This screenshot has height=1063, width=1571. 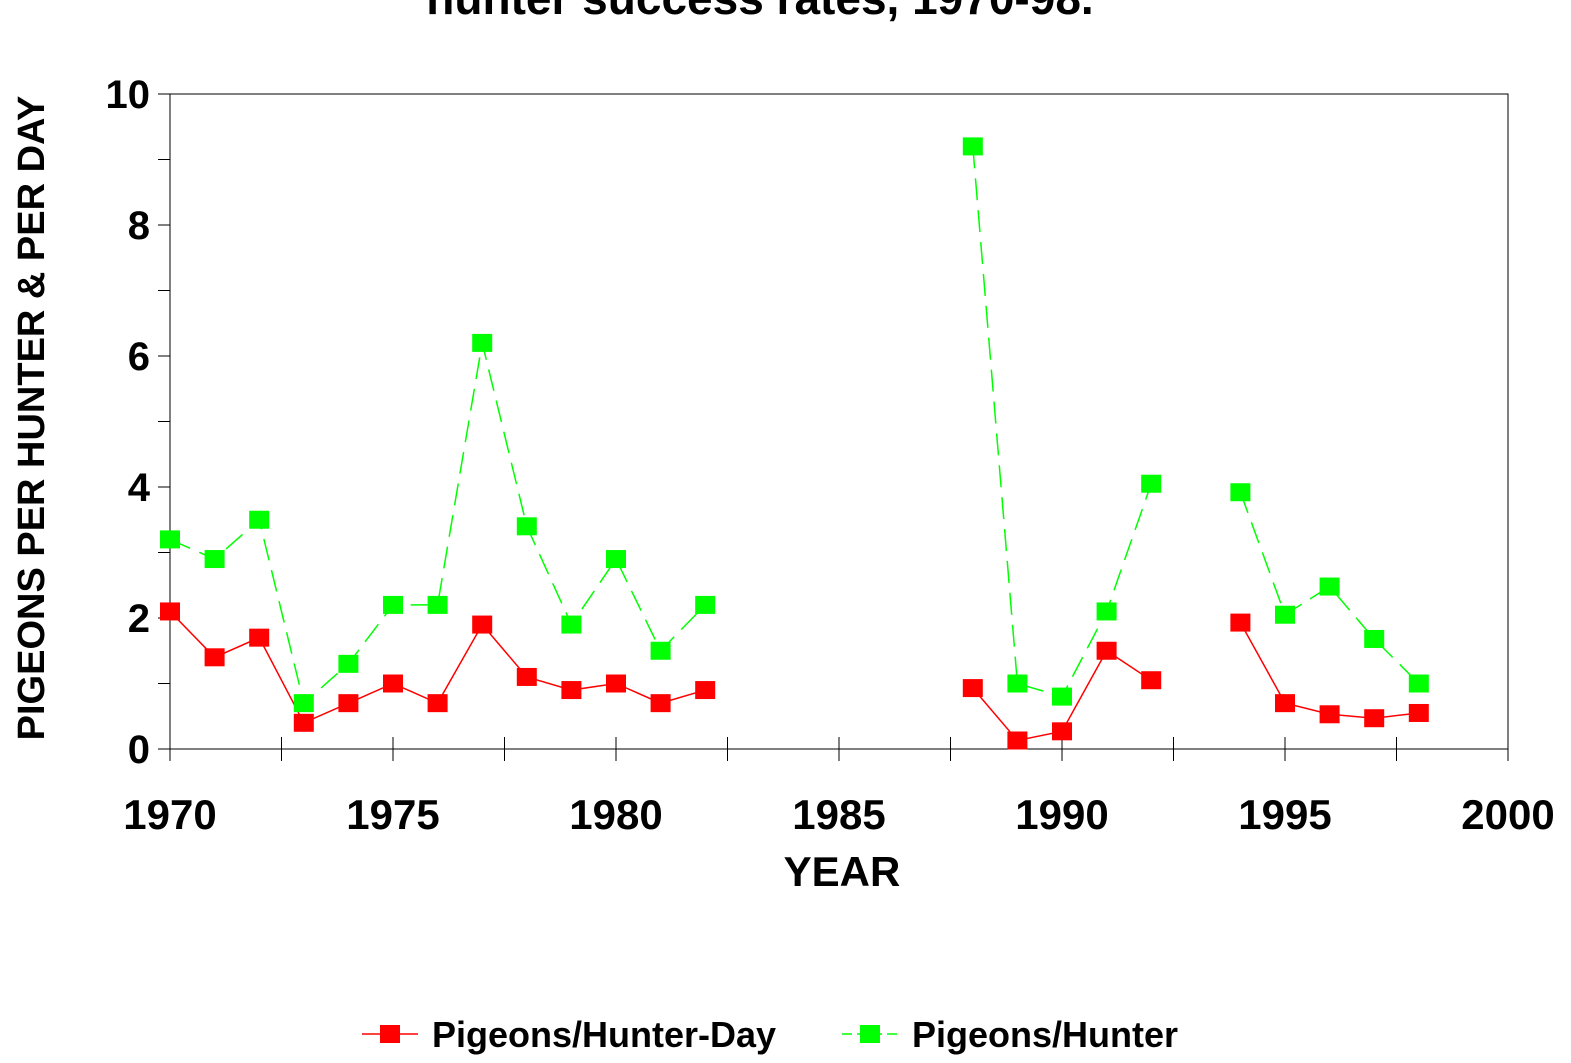 I want to click on x-tick-label: 1970, so click(x=169, y=814).